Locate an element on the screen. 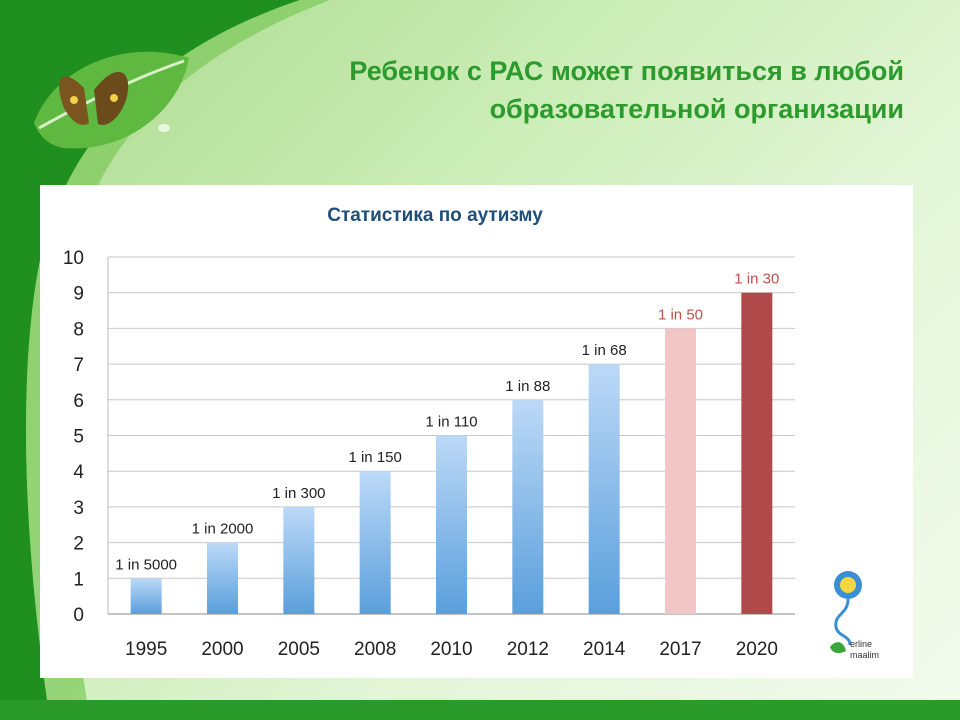 The width and height of the screenshot is (960, 720). bar-2010 is located at coordinates (451, 524).